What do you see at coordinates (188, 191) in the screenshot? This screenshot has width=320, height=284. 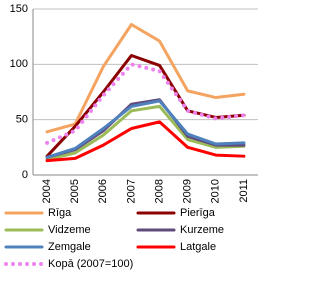 I see `x-tick-label: 2009` at bounding box center [188, 191].